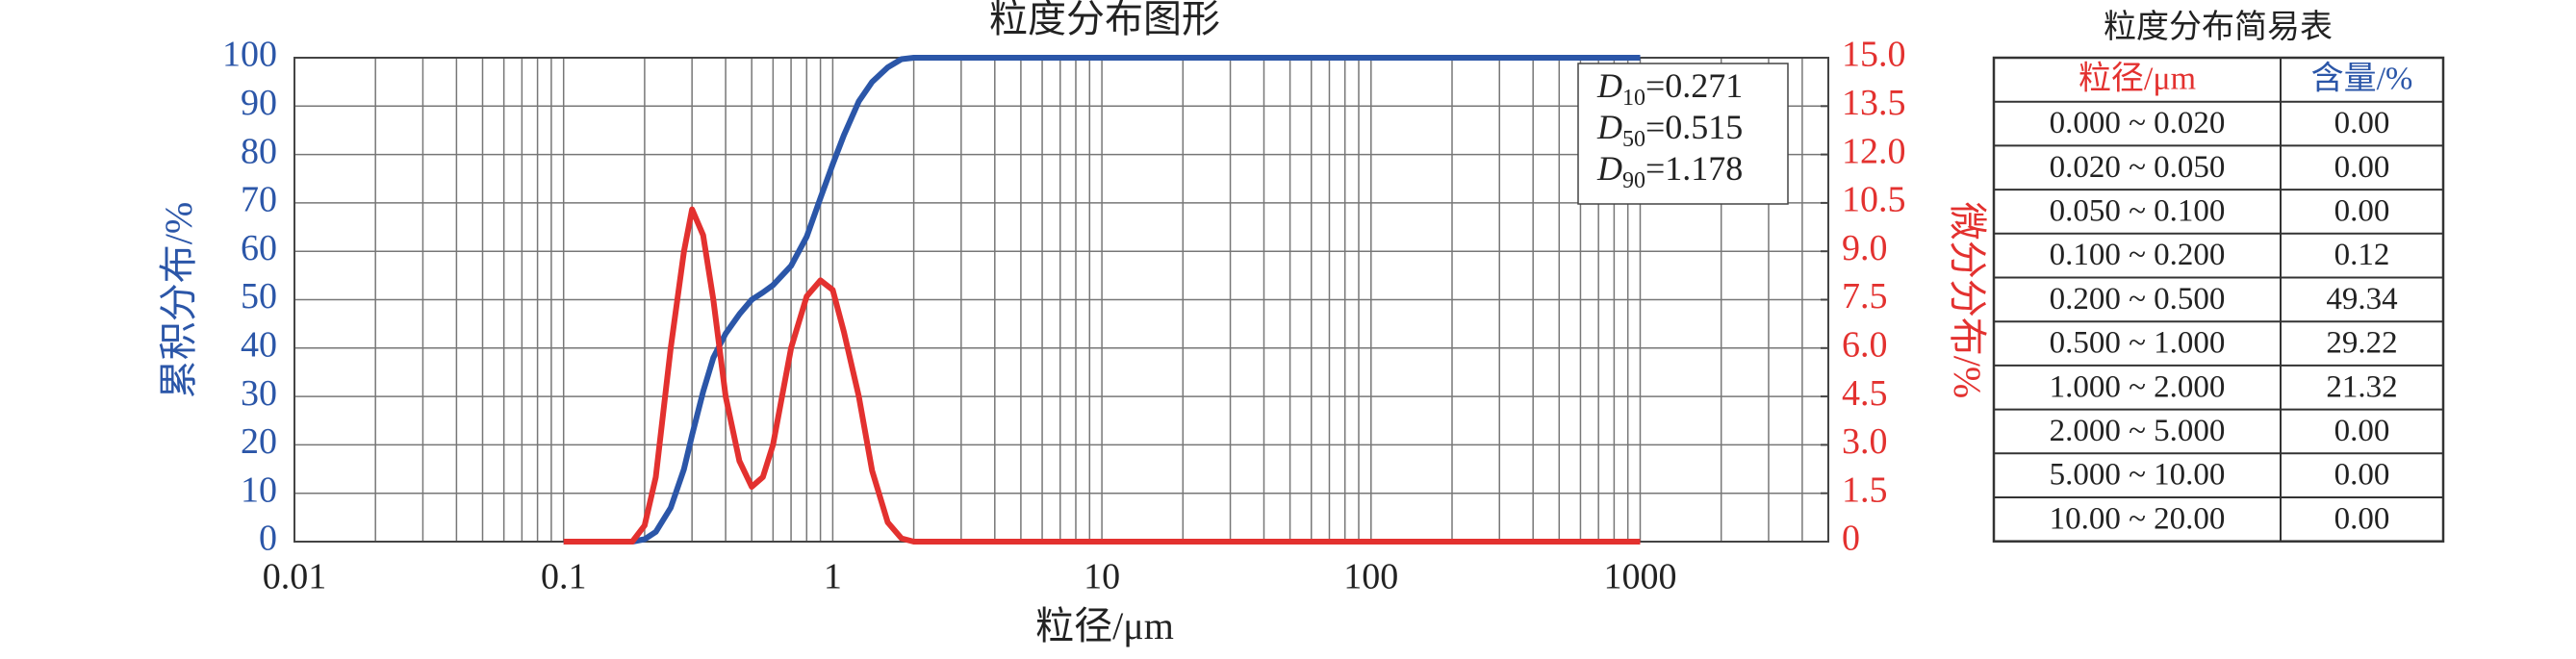  Describe the element at coordinates (2138, 167) in the screenshot. I see `table-cell: 0.020 ~ 0.050` at that location.